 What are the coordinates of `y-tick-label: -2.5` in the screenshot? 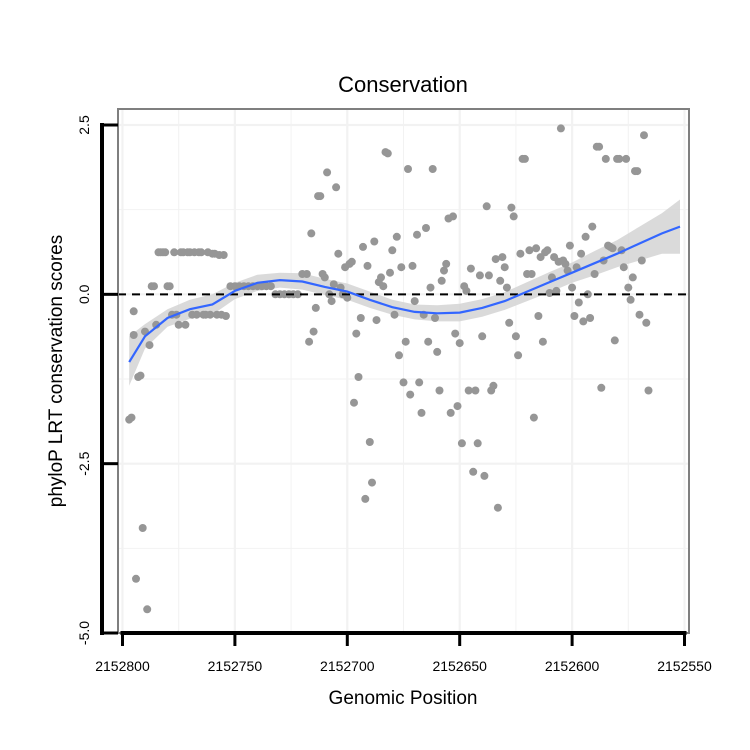 It's located at (84, 463).